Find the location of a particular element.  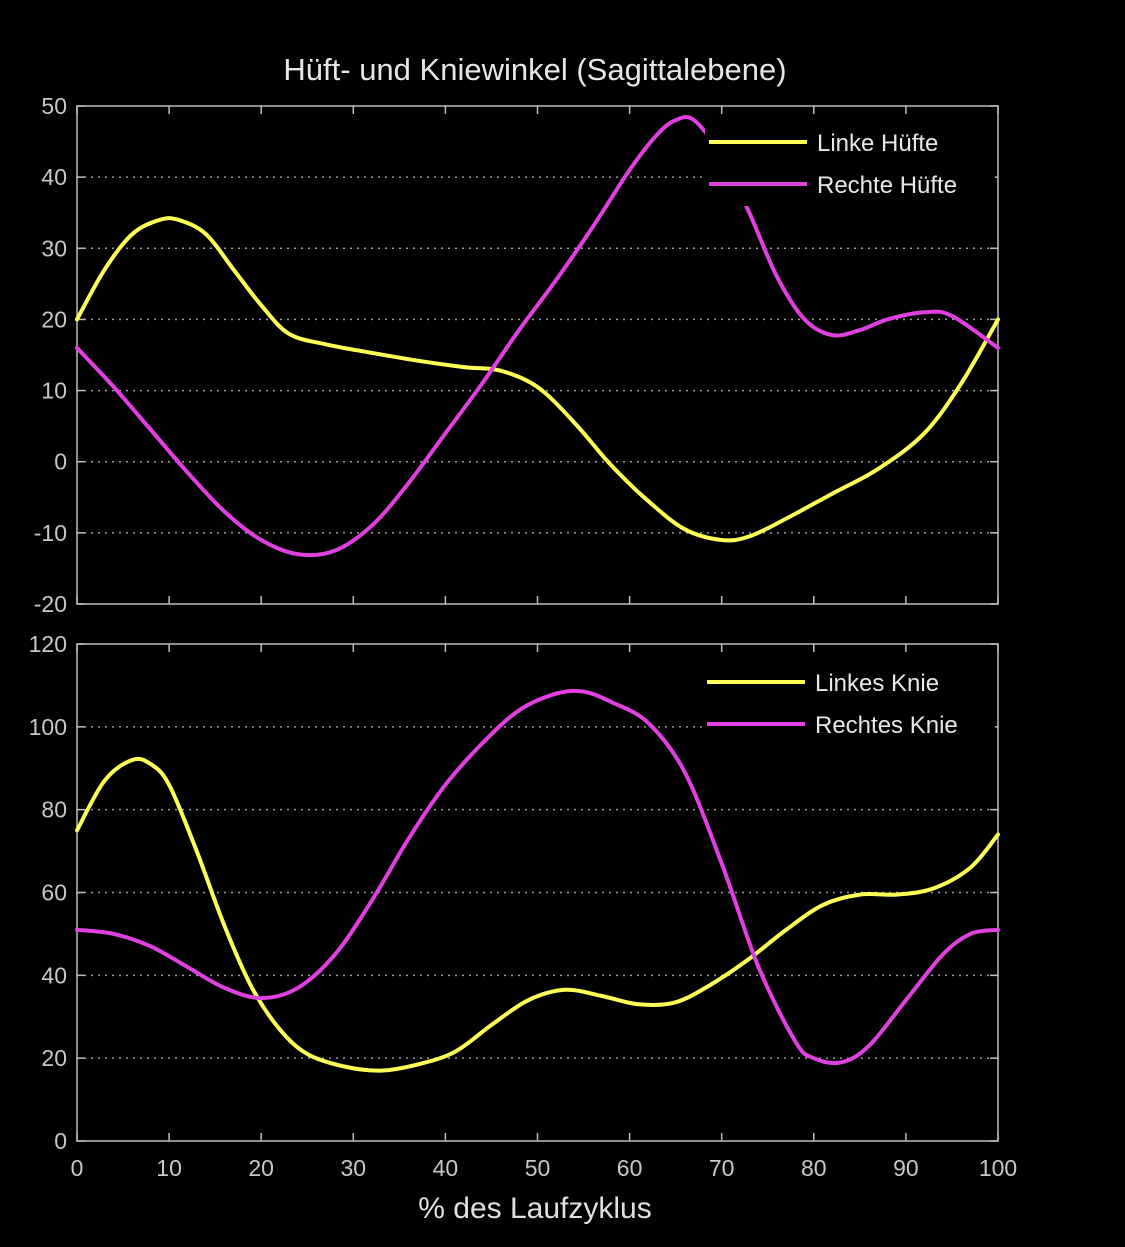

hip-y-tick-label: 40 is located at coordinates (54, 177).